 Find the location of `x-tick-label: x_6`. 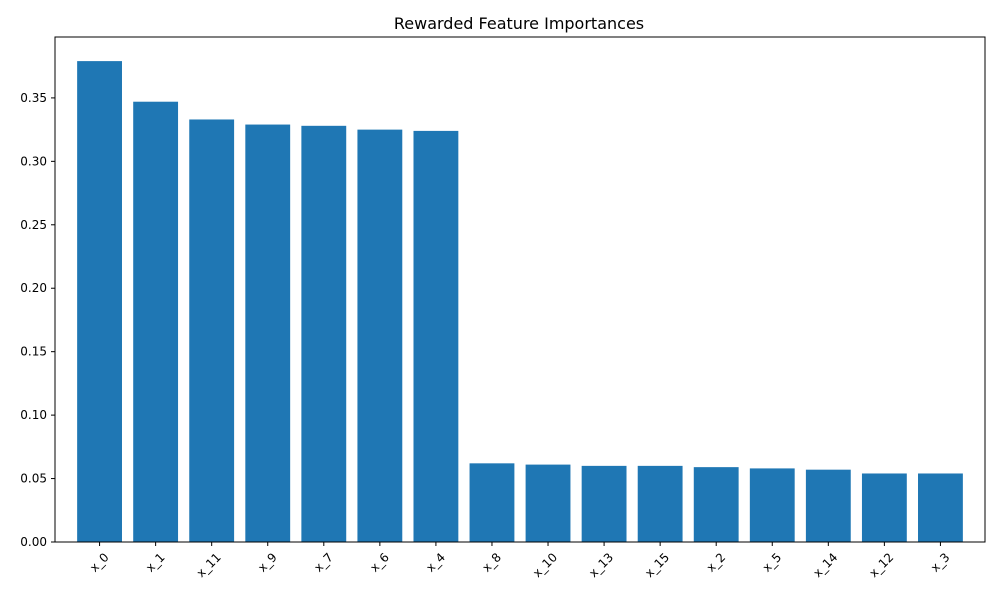

x-tick-label: x_6 is located at coordinates (379, 562).